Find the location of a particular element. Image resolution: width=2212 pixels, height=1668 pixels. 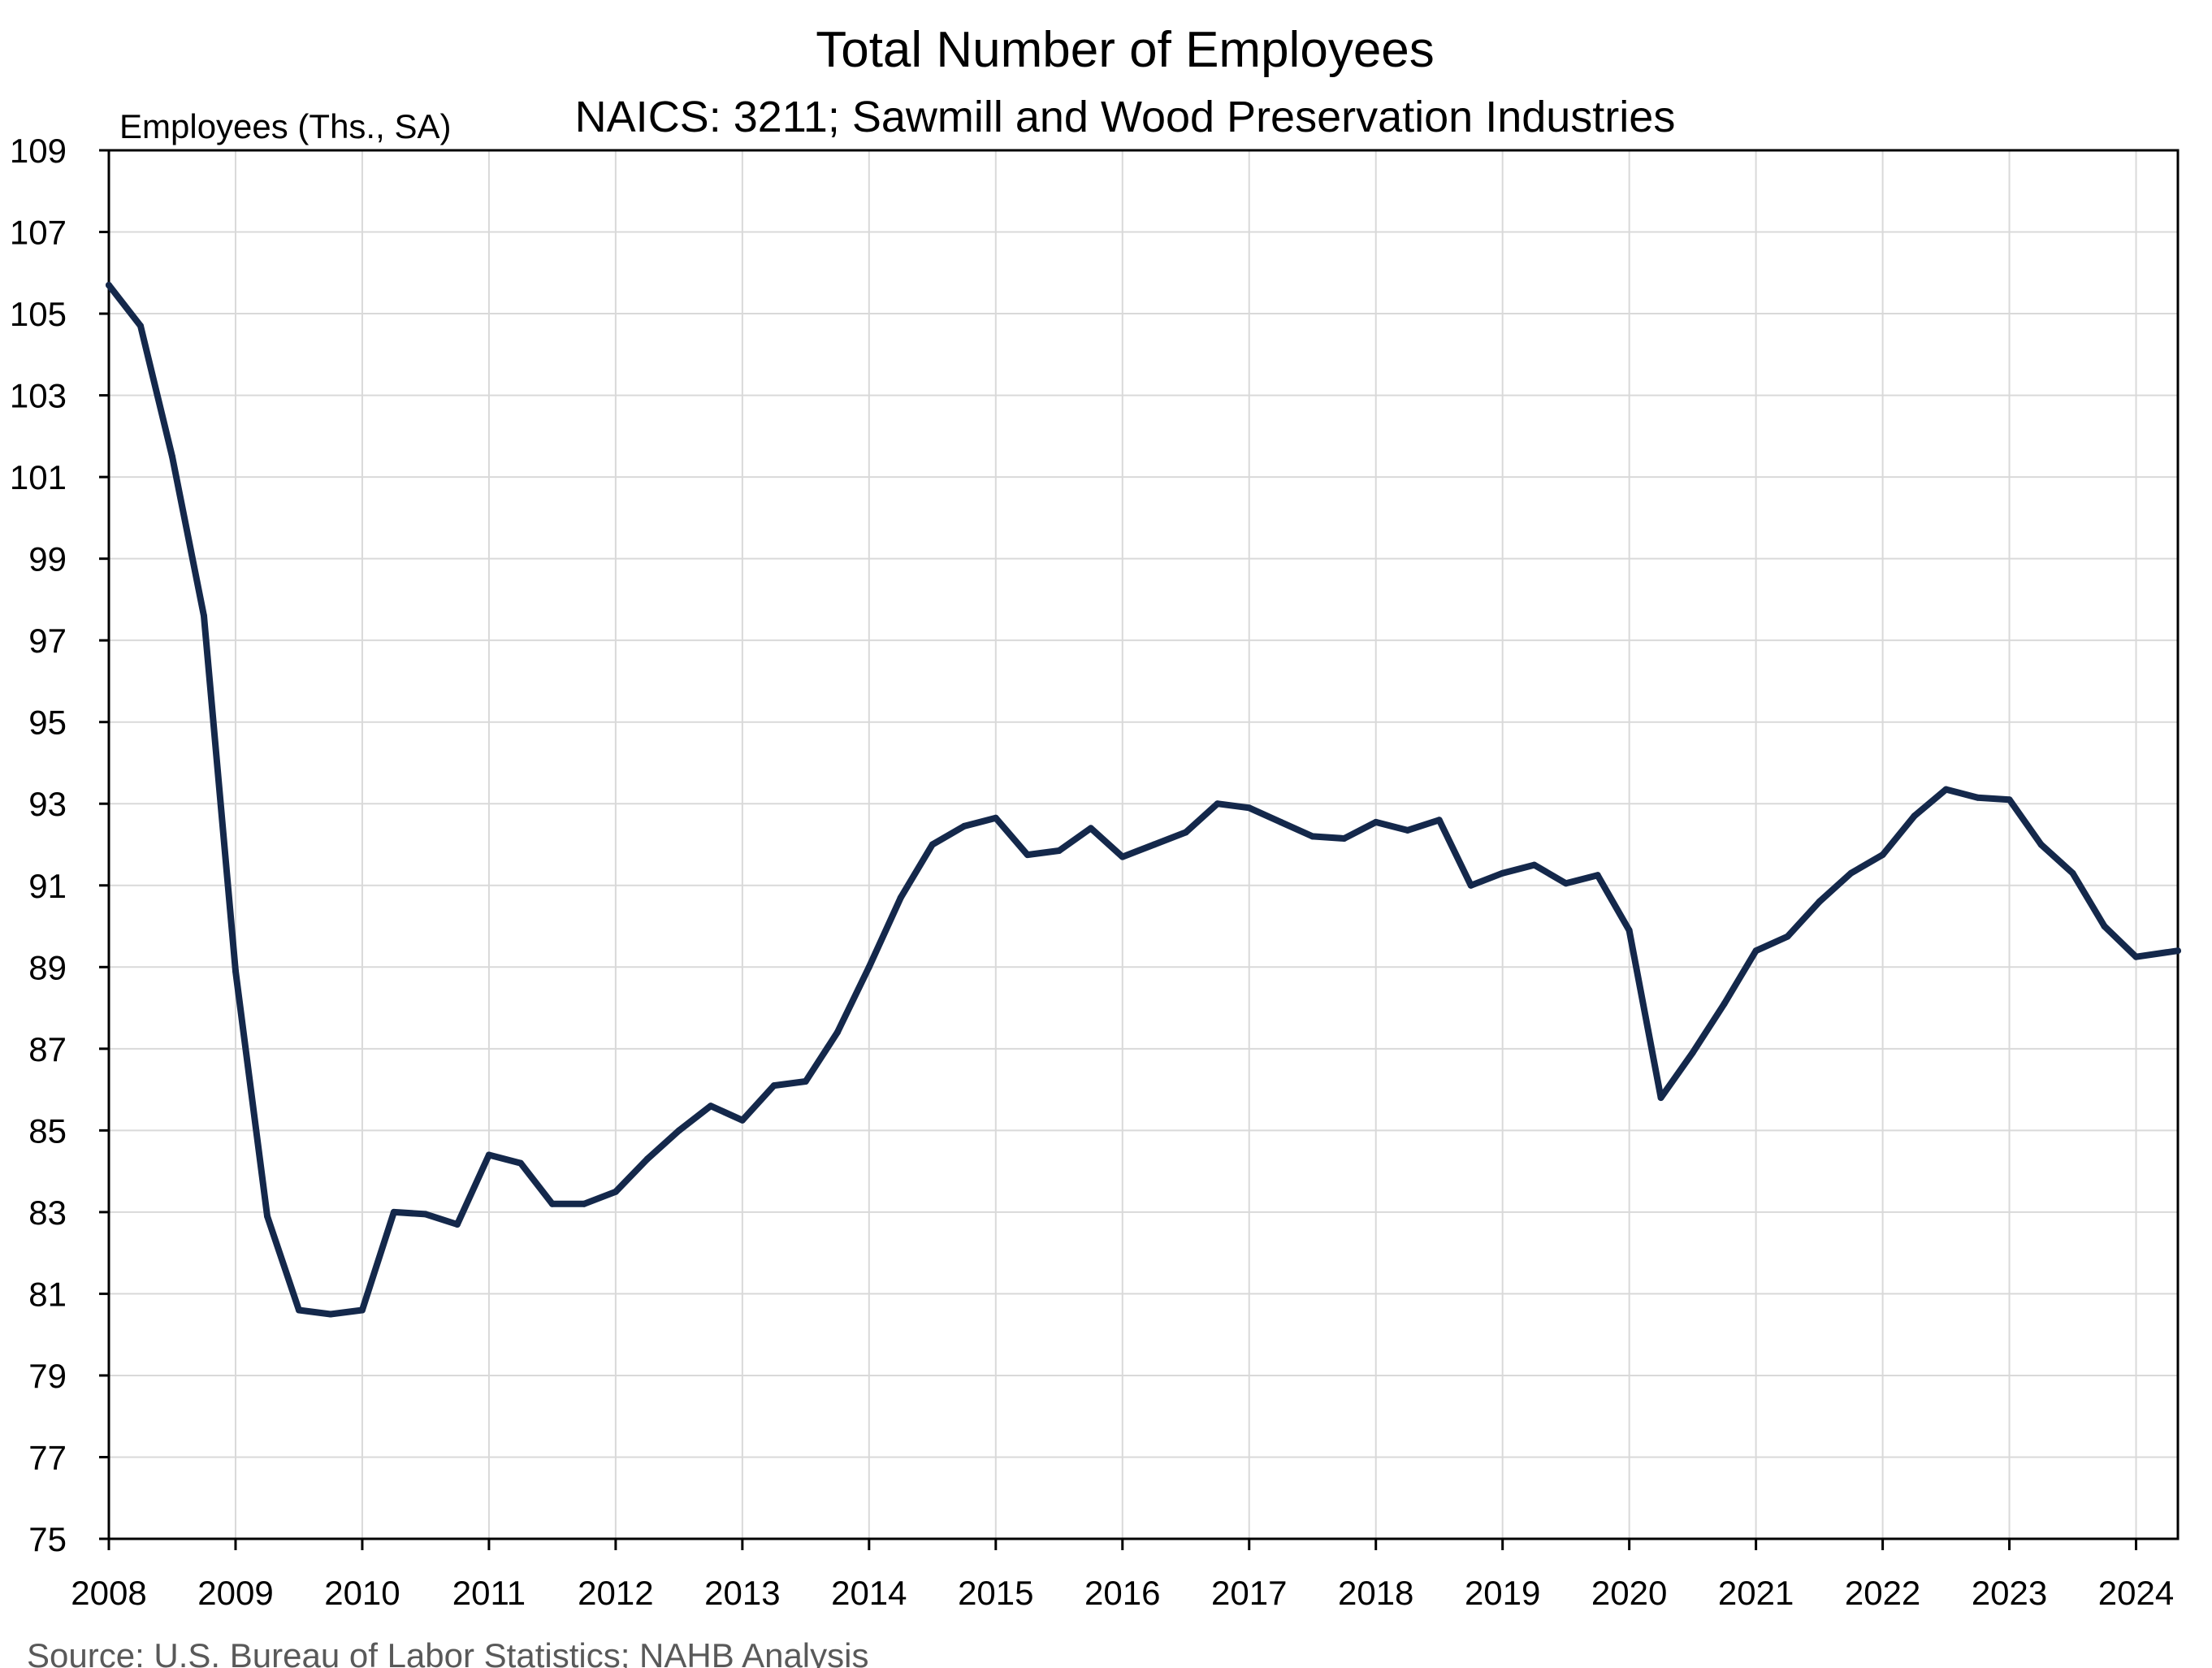

x-tick-label: 2018 is located at coordinates (1375, 1593).